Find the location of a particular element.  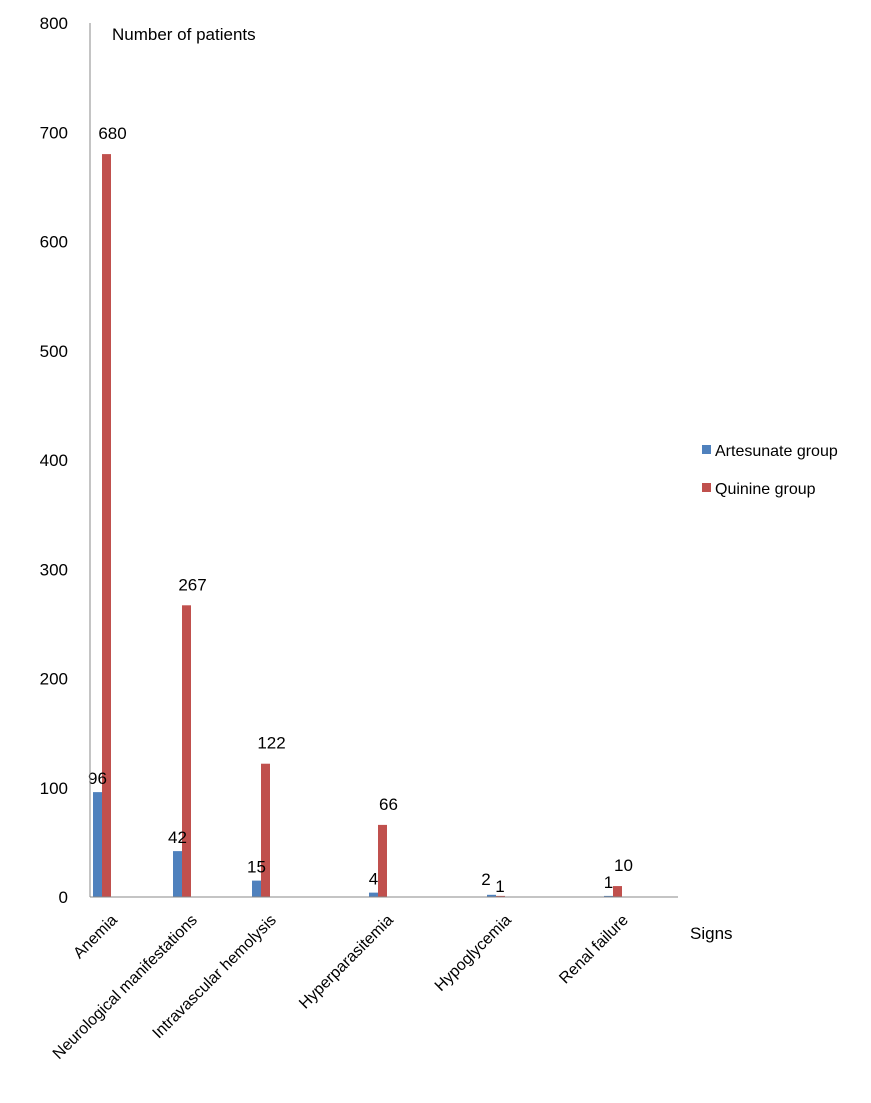

y-tick-label: 500 is located at coordinates (54, 351).